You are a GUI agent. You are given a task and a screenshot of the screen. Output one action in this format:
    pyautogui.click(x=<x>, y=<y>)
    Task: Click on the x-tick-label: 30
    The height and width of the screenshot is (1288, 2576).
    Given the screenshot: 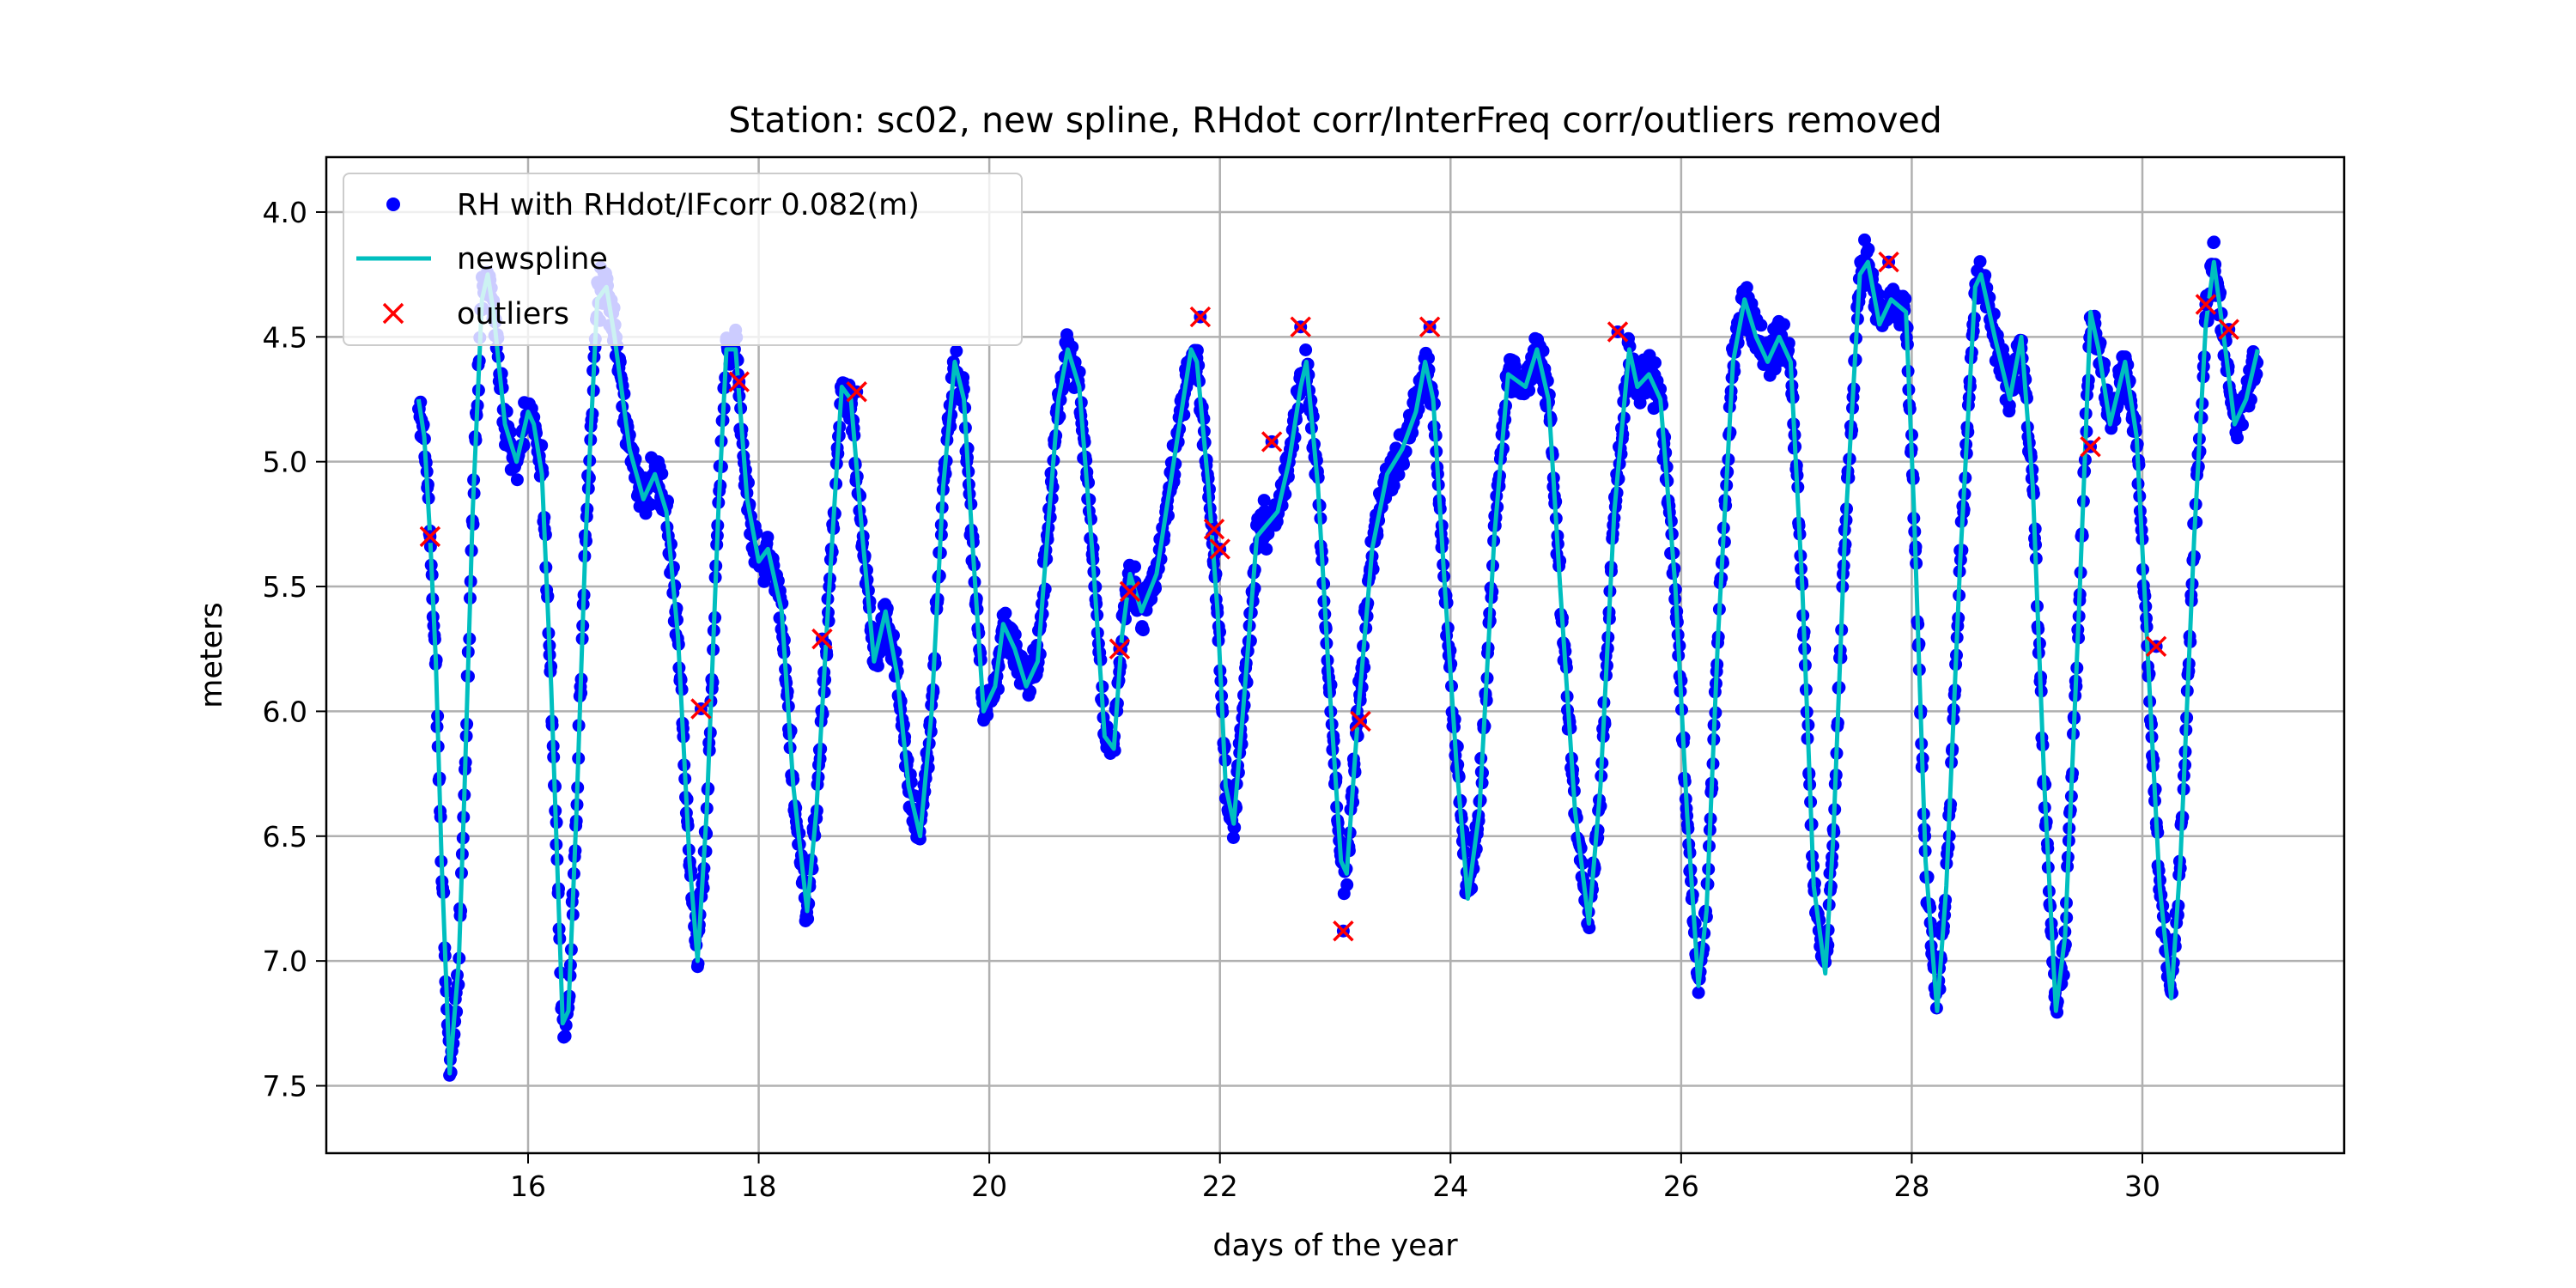 What is the action you would take?
    pyautogui.click(x=2142, y=1186)
    